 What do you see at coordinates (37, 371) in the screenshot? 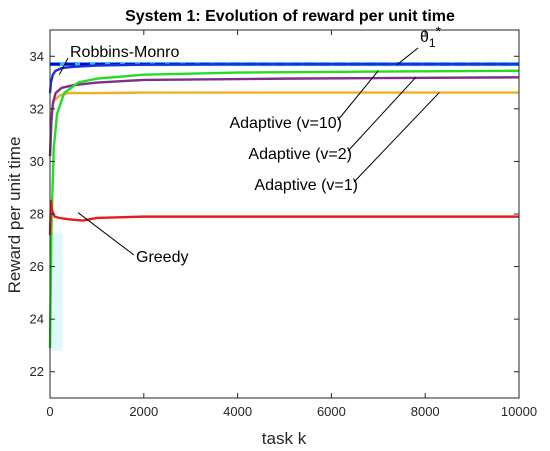
I see `y-tick-label: 22` at bounding box center [37, 371].